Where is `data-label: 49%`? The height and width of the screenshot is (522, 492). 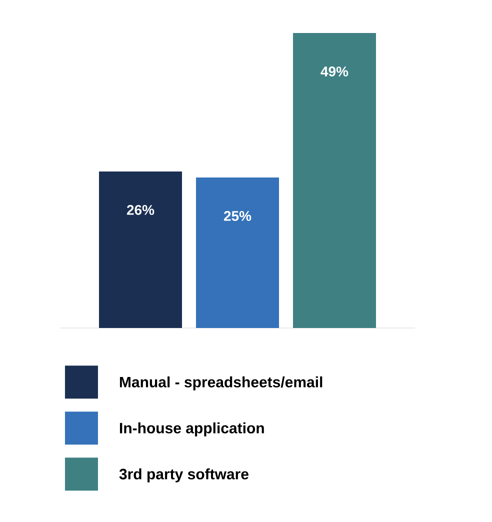 data-label: 49% is located at coordinates (334, 71).